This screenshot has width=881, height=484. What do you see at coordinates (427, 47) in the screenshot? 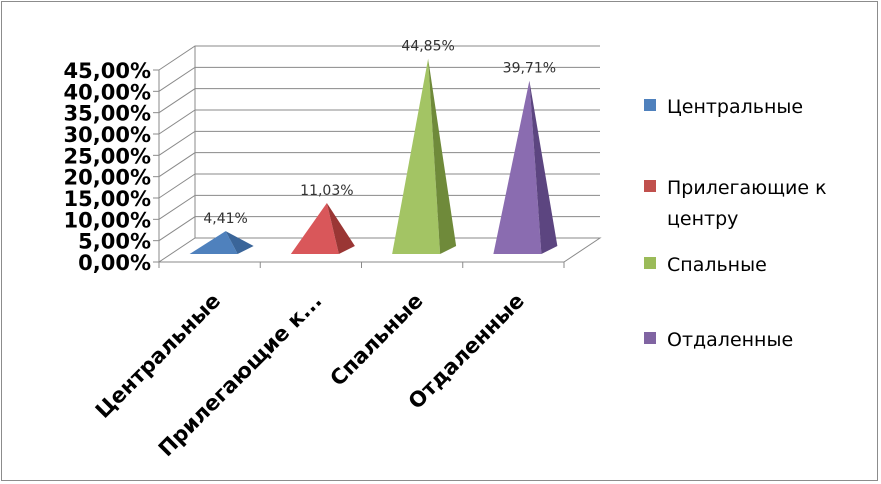
I see `data-label: 44,85%` at bounding box center [427, 47].